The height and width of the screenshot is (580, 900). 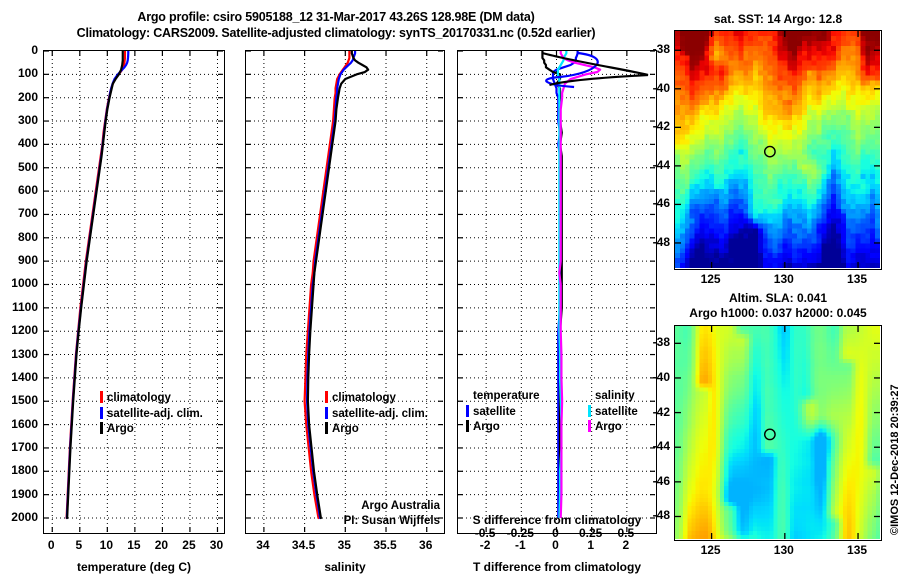 What do you see at coordinates (661, 480) in the screenshot?
I see `sla-lat-tick-46: -46` at bounding box center [661, 480].